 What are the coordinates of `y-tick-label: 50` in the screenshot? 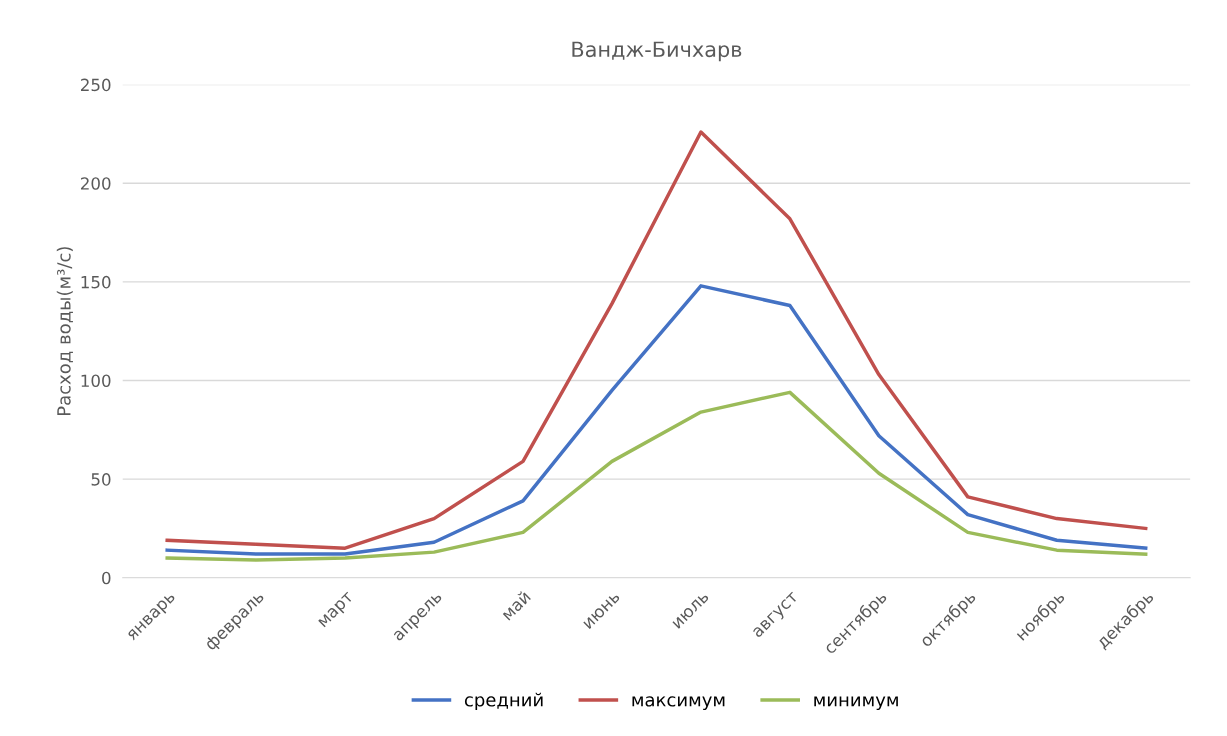 It's located at (101, 479).